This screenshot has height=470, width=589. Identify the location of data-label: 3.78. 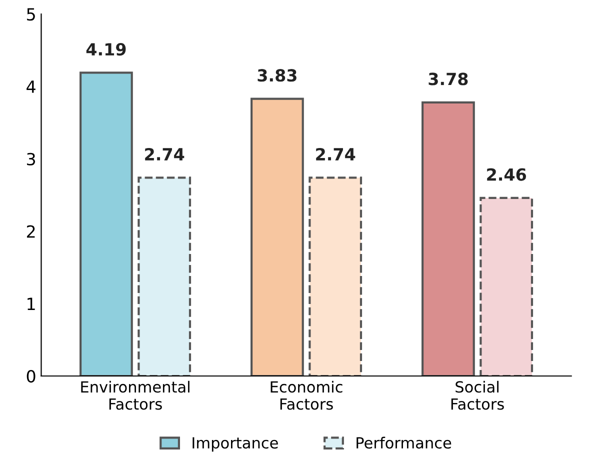
(448, 79).